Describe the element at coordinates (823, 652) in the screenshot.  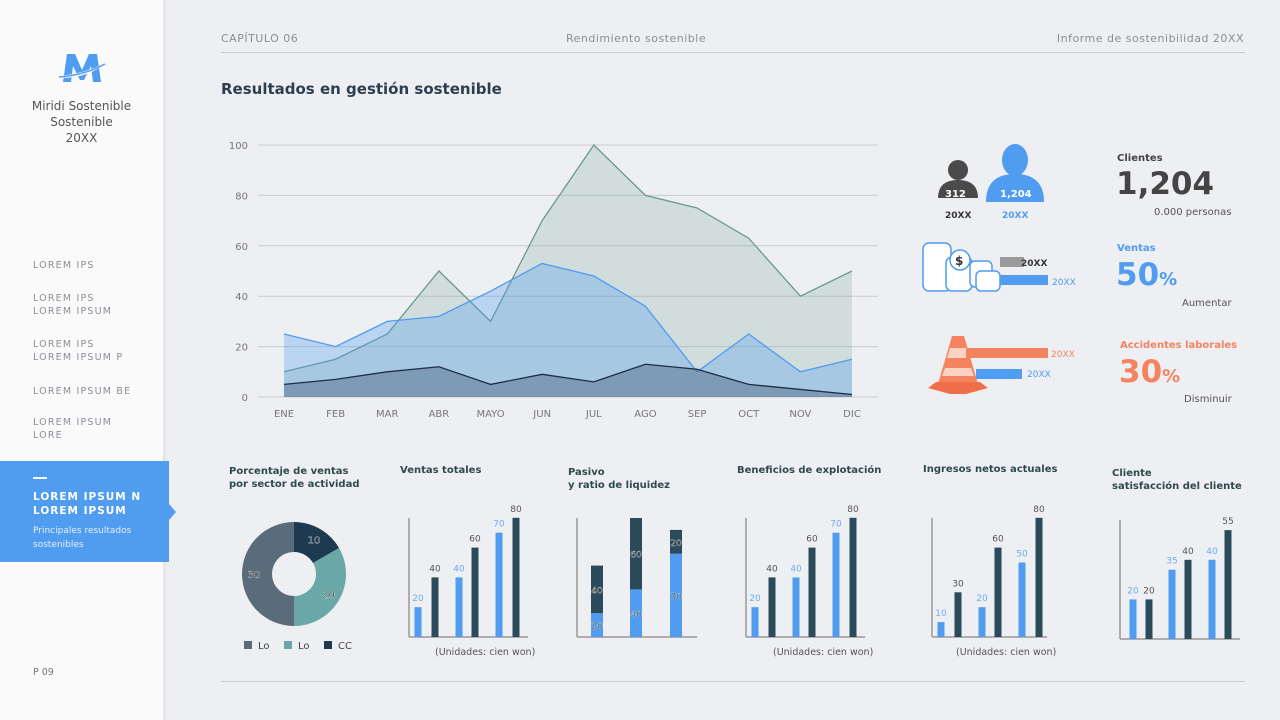
I see `beneficios-units: (Unidades: cien won)` at that location.